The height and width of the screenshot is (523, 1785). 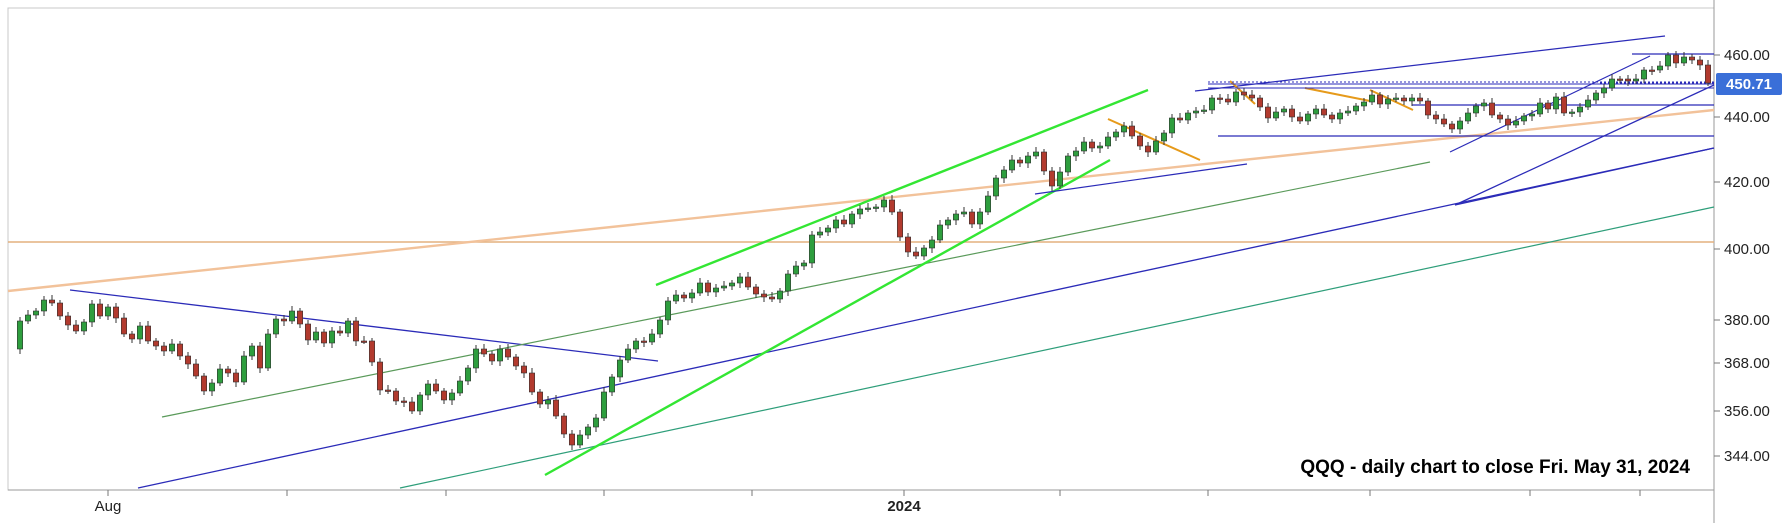 I want to click on y-tick-label: 356.00, so click(x=1747, y=411).